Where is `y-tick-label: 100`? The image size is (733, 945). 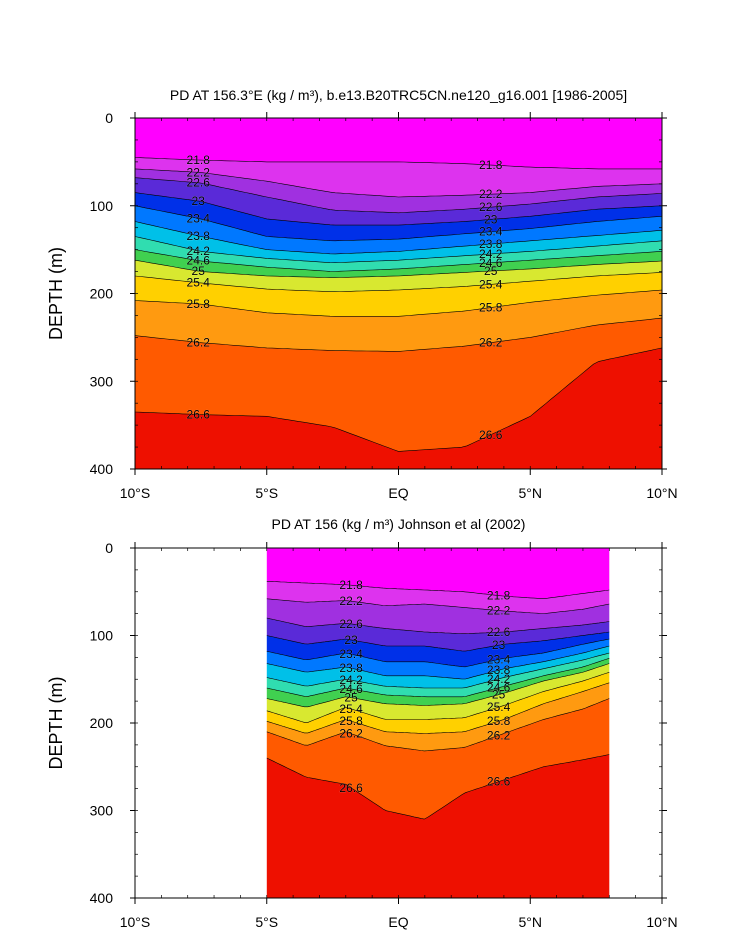 y-tick-label: 100 is located at coordinates (102, 636).